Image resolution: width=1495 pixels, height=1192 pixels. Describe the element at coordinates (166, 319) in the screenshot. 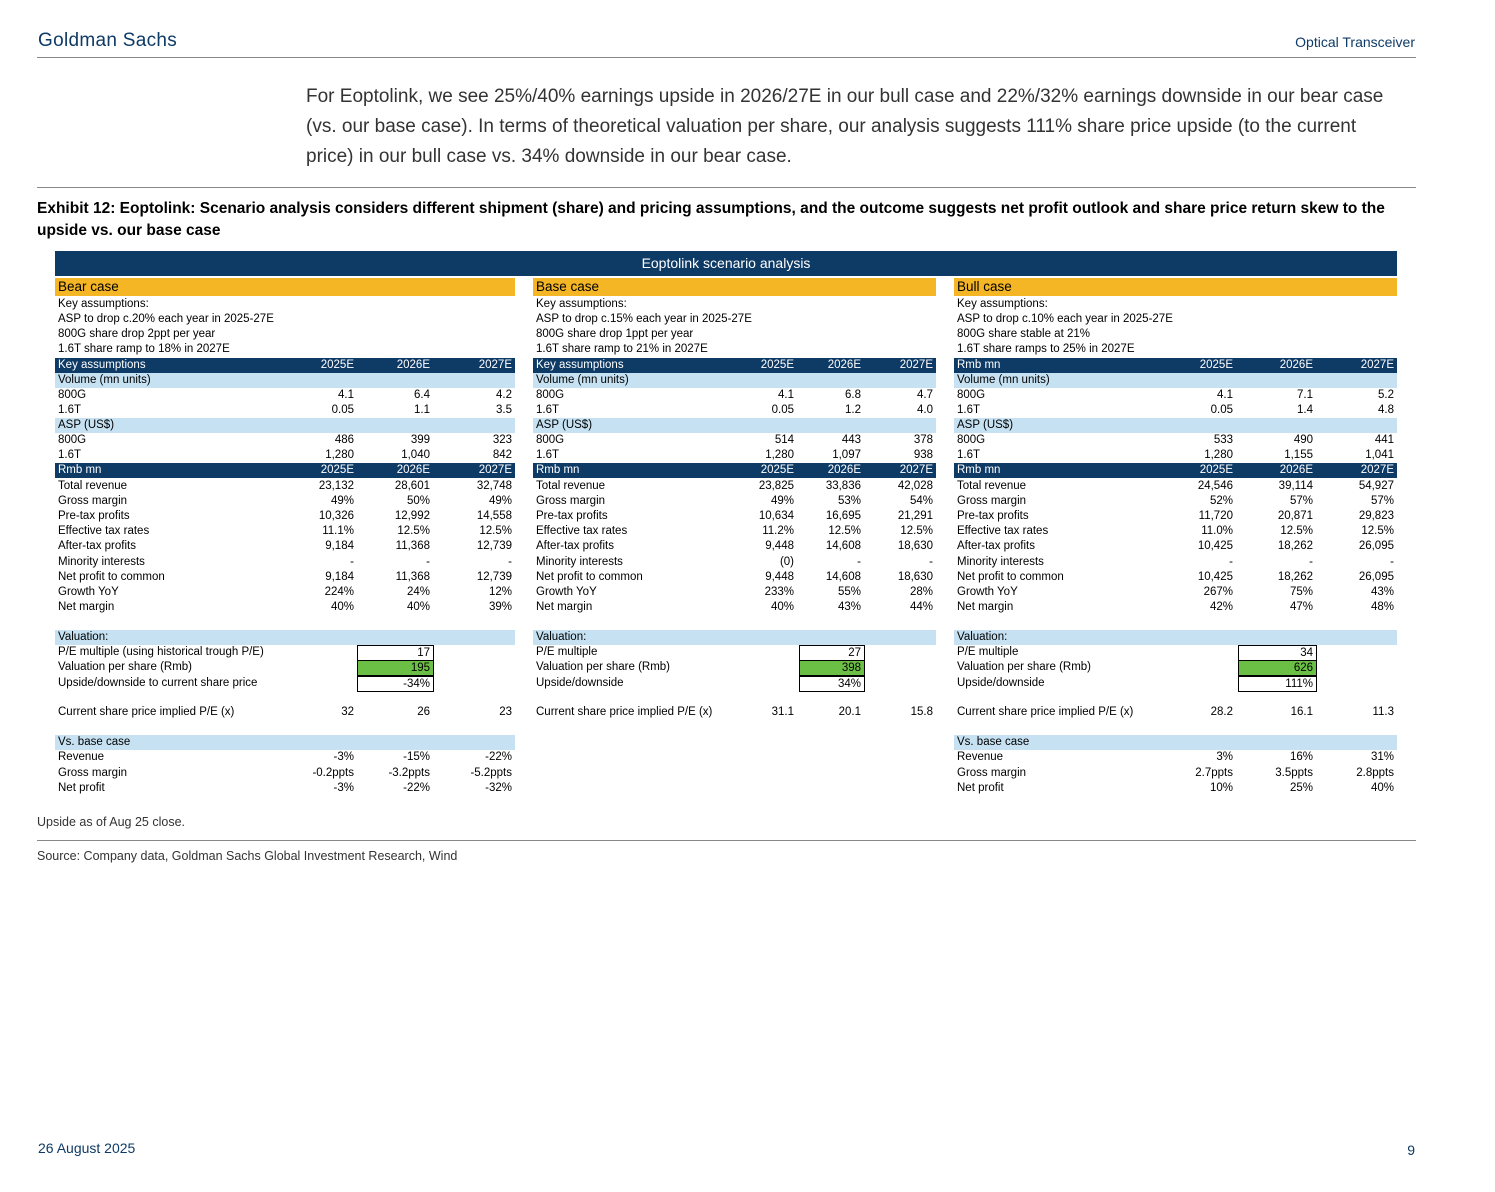

I see `assumption-text: ASP to drop c.20% each year in 2025-27E` at that location.